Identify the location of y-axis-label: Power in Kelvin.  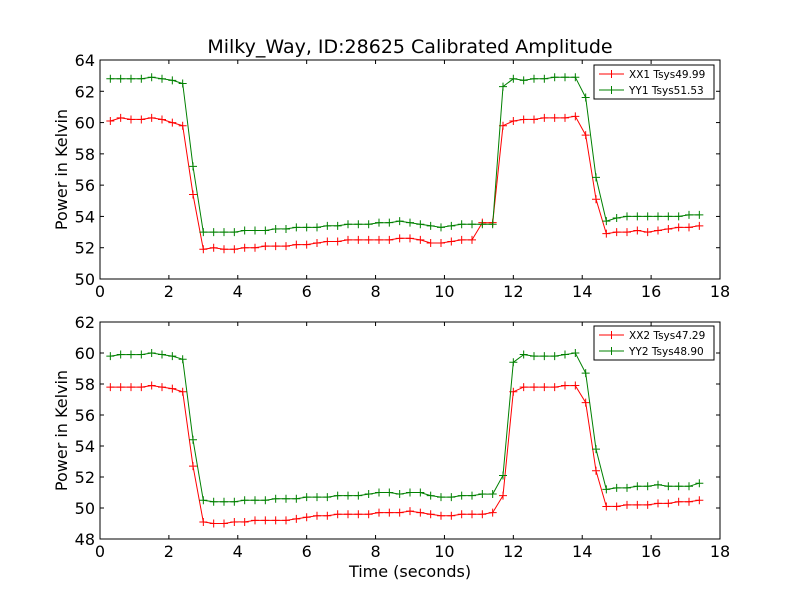
(61, 169).